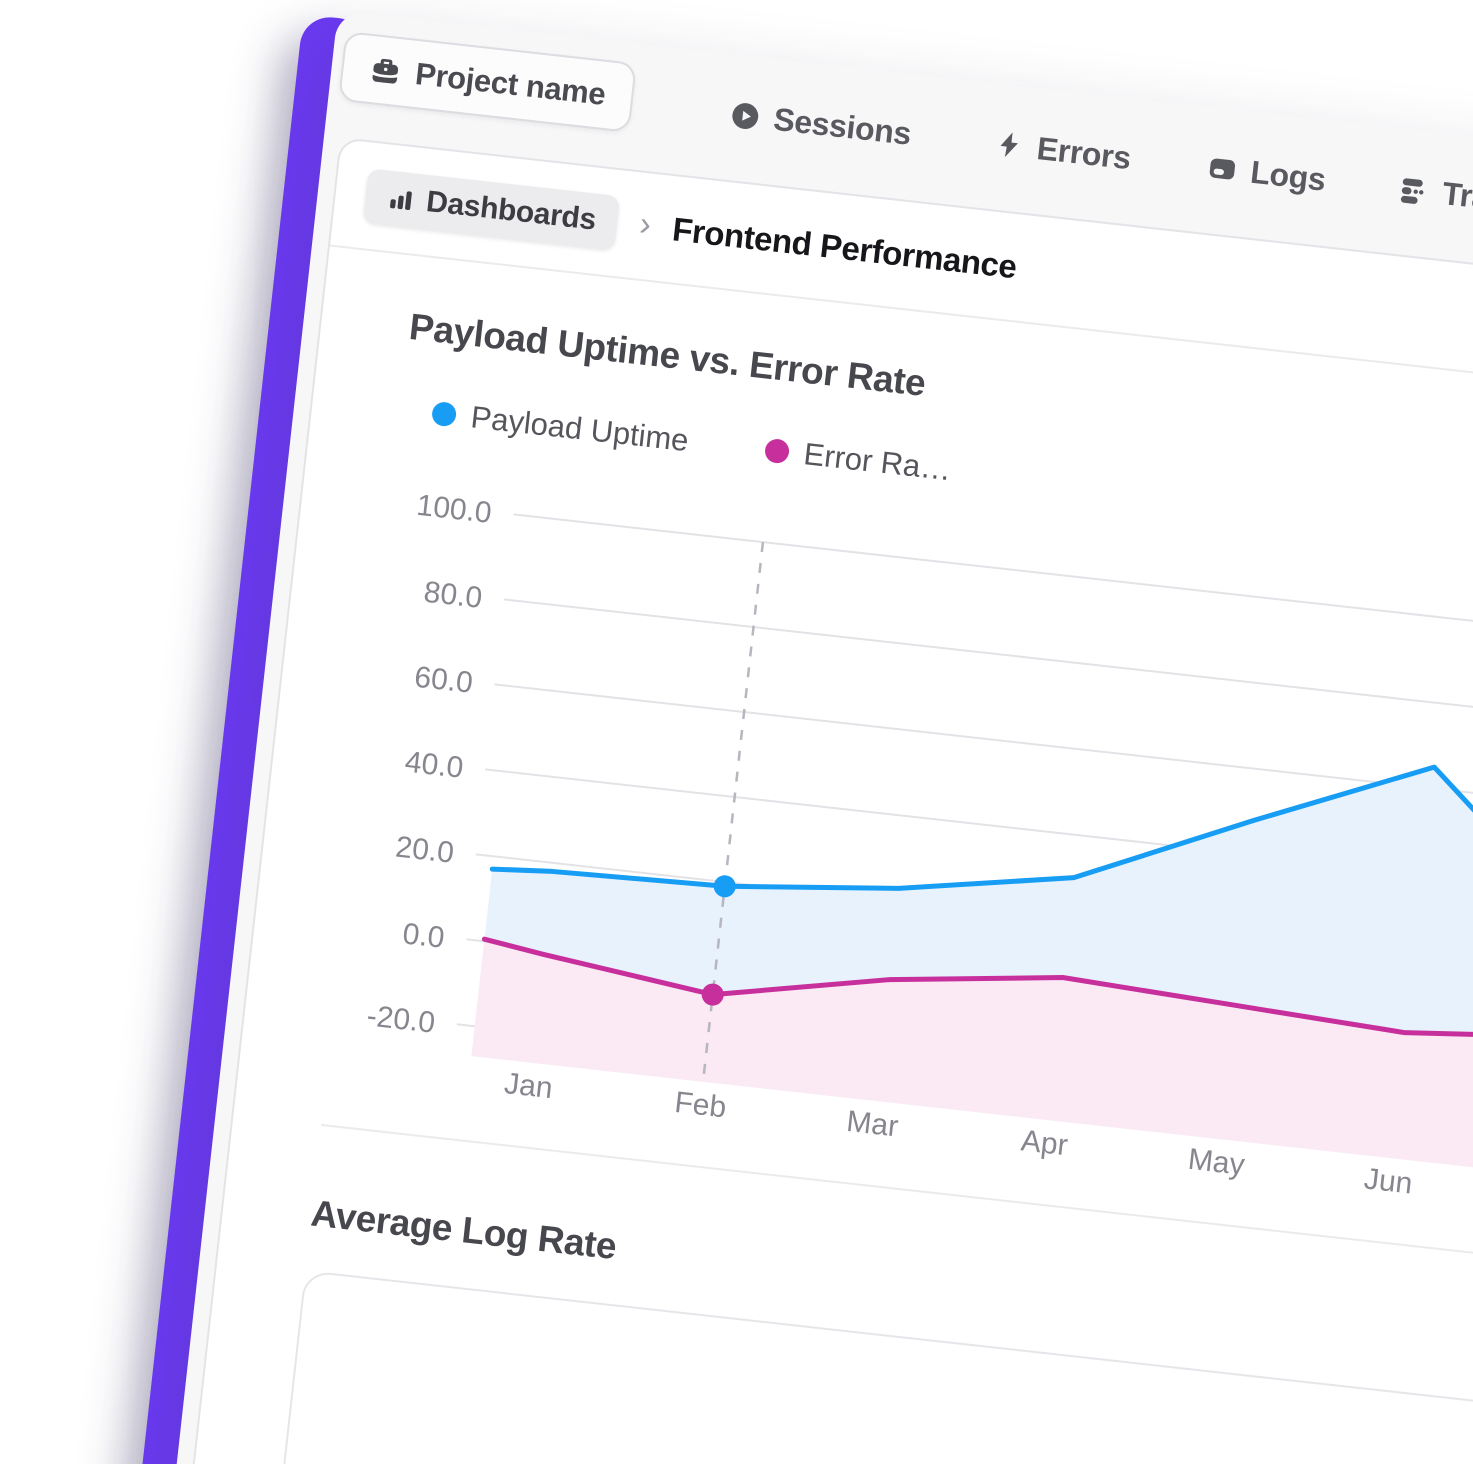 The image size is (1473, 1464). I want to click on legend-item-payload-uptime: Payload Uptime, so click(560, 427).